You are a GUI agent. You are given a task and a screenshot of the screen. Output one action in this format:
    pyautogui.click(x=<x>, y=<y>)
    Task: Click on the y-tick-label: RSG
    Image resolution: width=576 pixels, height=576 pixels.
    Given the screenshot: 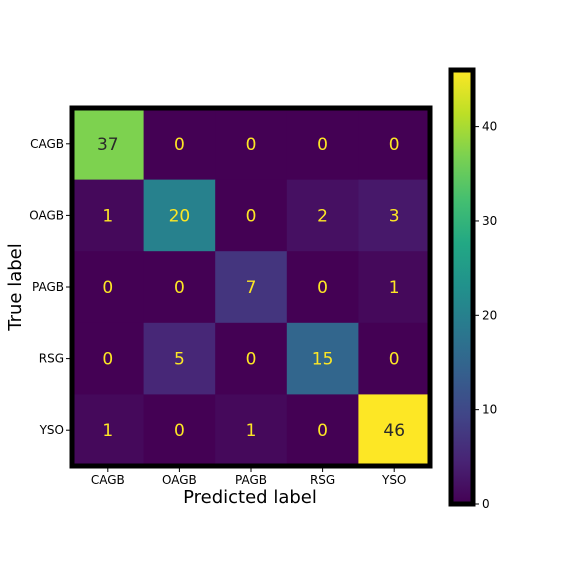 What is the action you would take?
    pyautogui.click(x=51, y=359)
    